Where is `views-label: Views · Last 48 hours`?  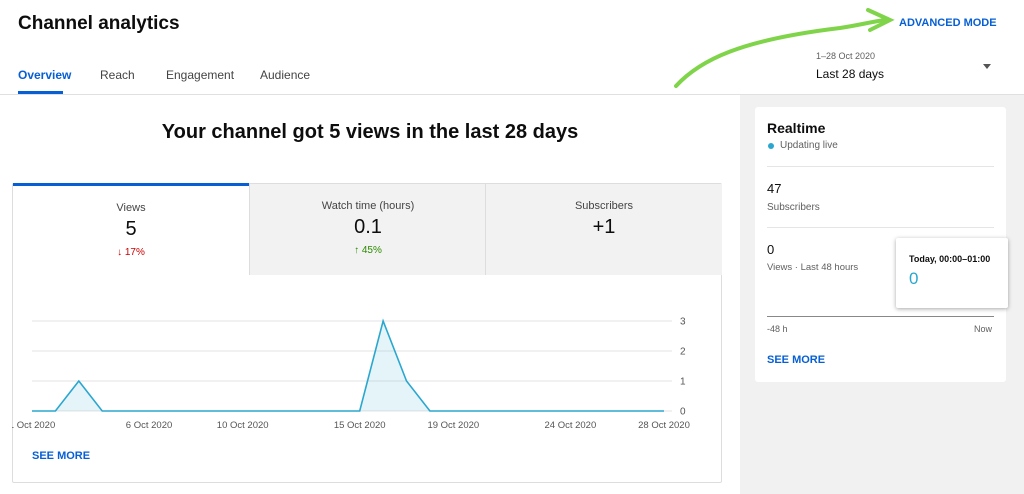
views-label: Views · Last 48 hours is located at coordinates (813, 267).